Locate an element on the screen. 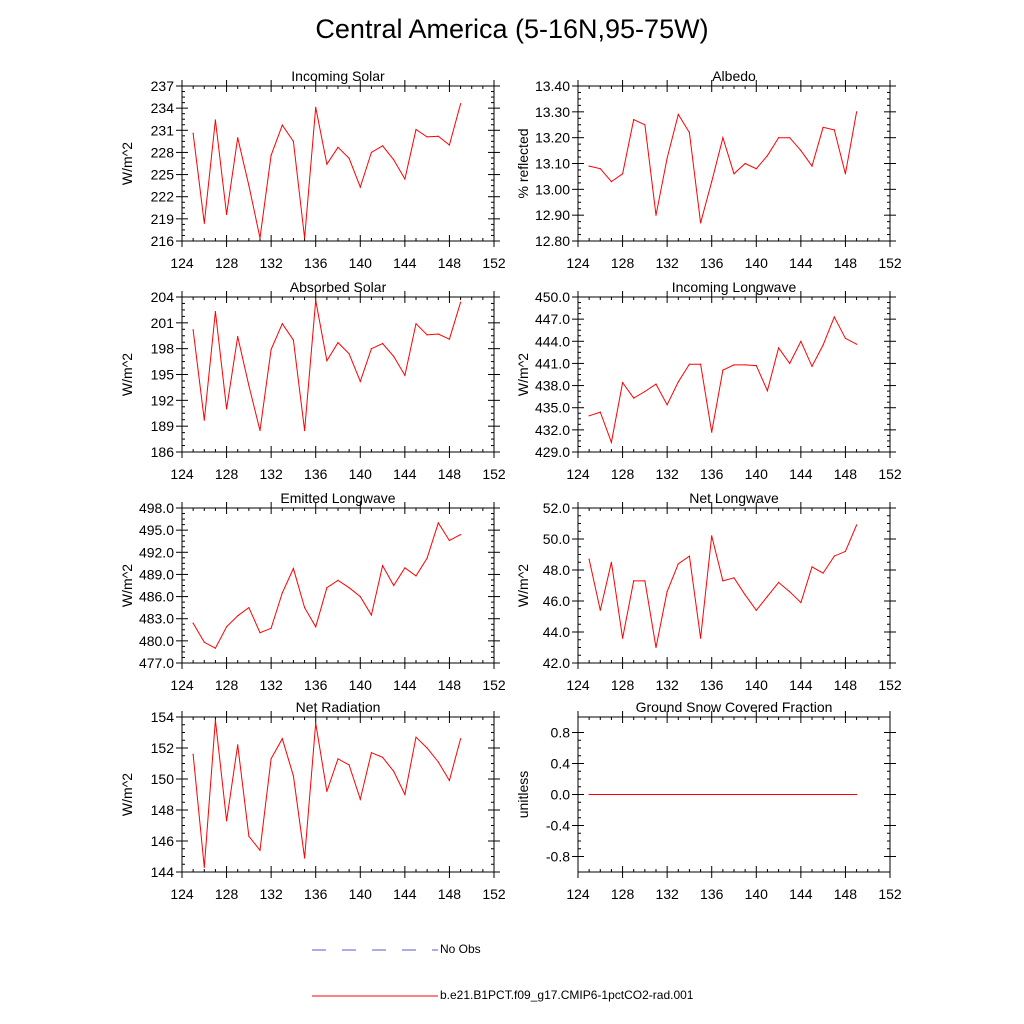  y-tick-label: 234 is located at coordinates (163, 108).